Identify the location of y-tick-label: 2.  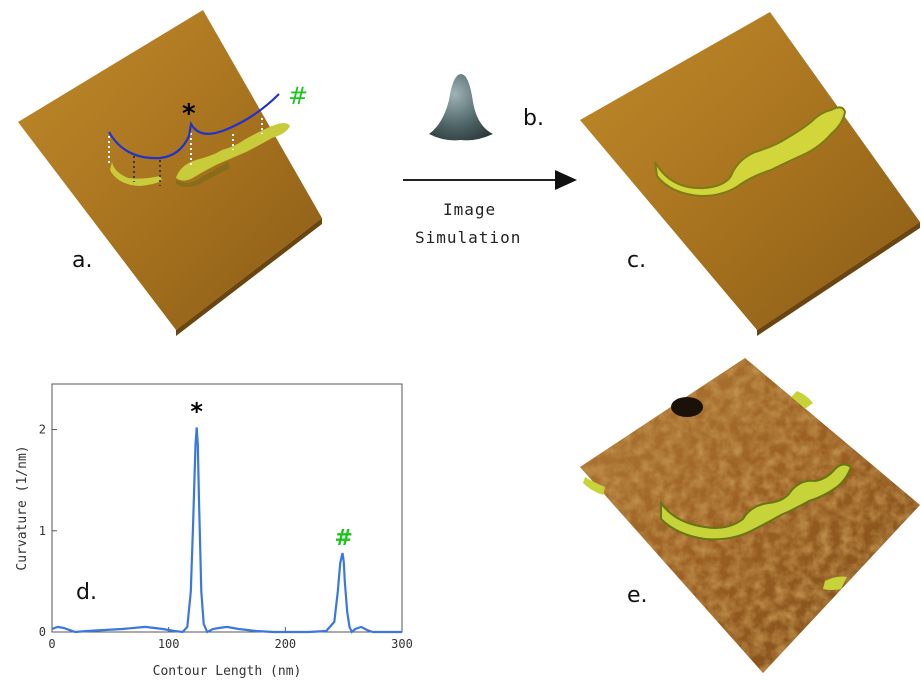
(42, 430).